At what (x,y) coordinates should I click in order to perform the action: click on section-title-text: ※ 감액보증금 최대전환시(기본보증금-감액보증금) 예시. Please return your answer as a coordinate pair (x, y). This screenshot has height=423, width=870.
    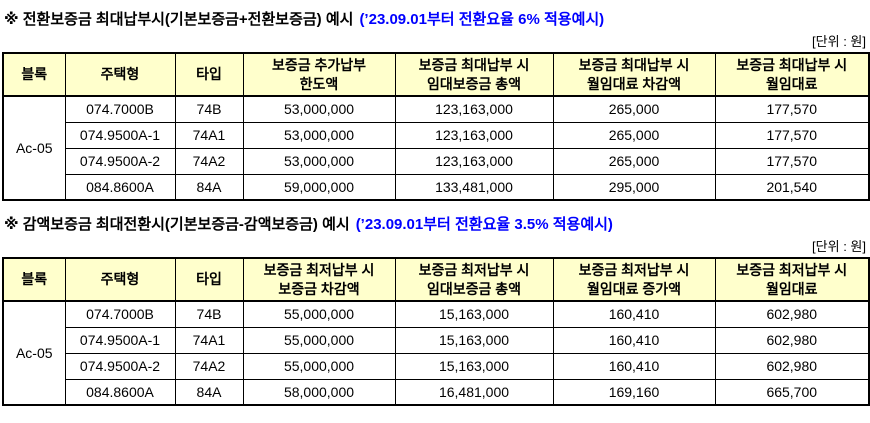
    Looking at the image, I should click on (177, 224).